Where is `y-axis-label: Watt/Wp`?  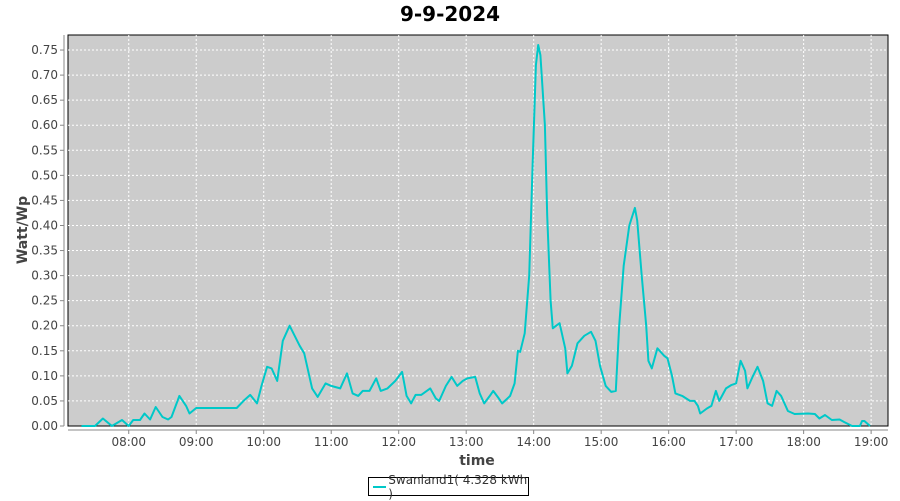 y-axis-label: Watt/Wp is located at coordinates (23, 230).